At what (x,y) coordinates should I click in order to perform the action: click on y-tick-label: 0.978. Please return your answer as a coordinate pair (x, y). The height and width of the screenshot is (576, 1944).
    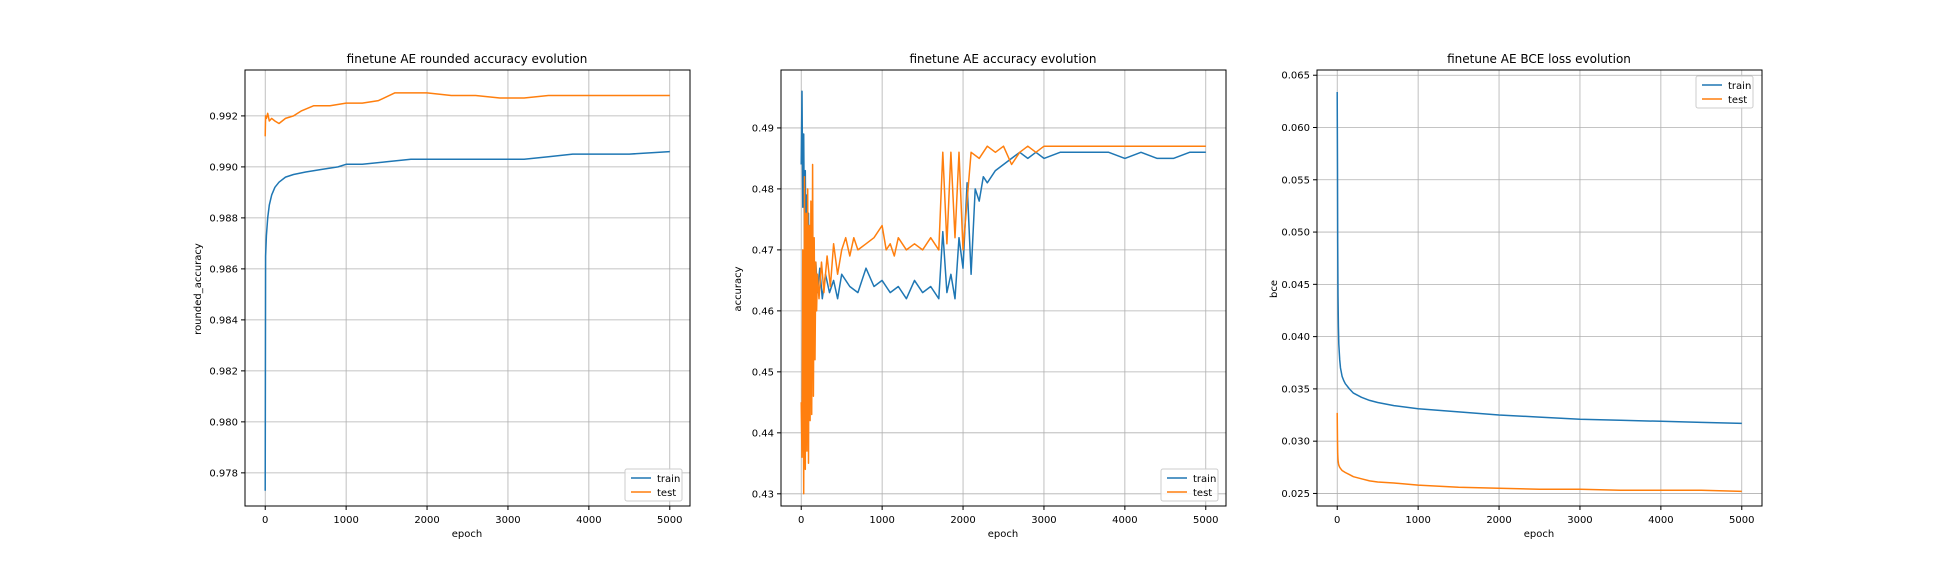
    Looking at the image, I should click on (223, 473).